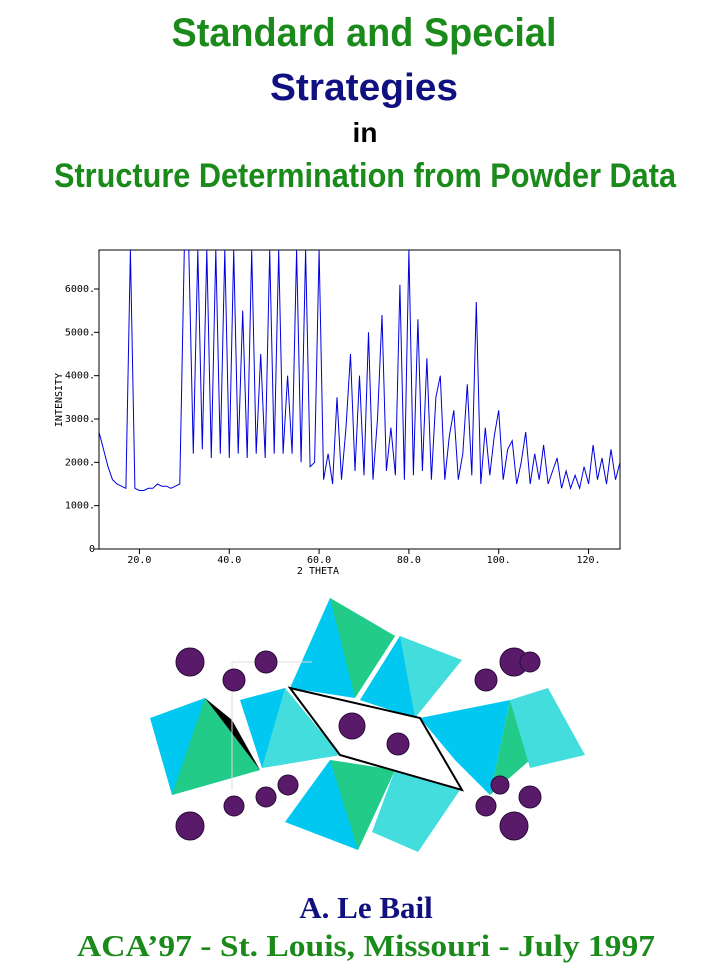 This screenshot has width=723, height=977. What do you see at coordinates (499, 560) in the screenshot?
I see `x-tick-label: 100.` at bounding box center [499, 560].